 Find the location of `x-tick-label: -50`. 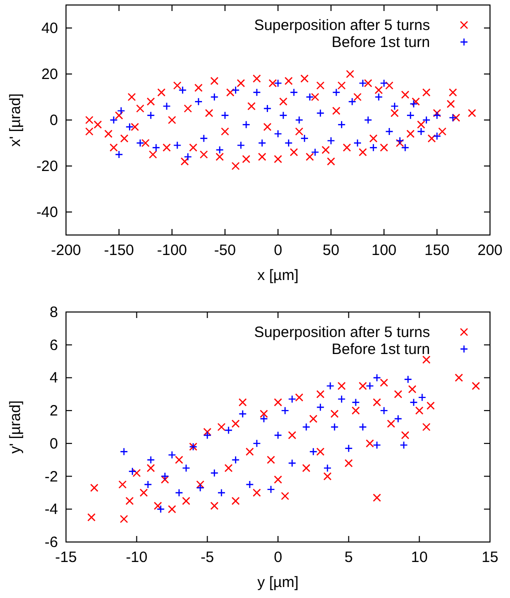

x-tick-label: -50 is located at coordinates (225, 250).